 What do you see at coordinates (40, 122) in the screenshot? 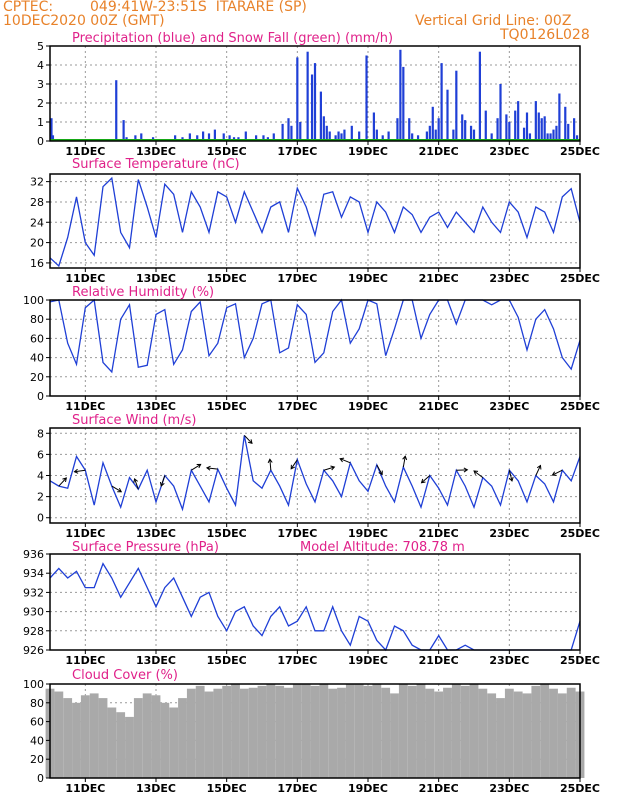
I see `precip-ytick-label: 1` at bounding box center [40, 122].